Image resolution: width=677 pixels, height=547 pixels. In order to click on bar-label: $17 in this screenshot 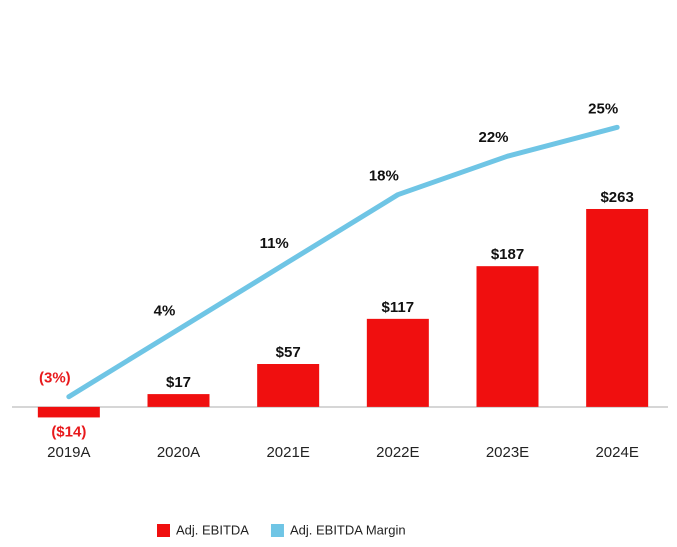, I will do `click(178, 382)`.